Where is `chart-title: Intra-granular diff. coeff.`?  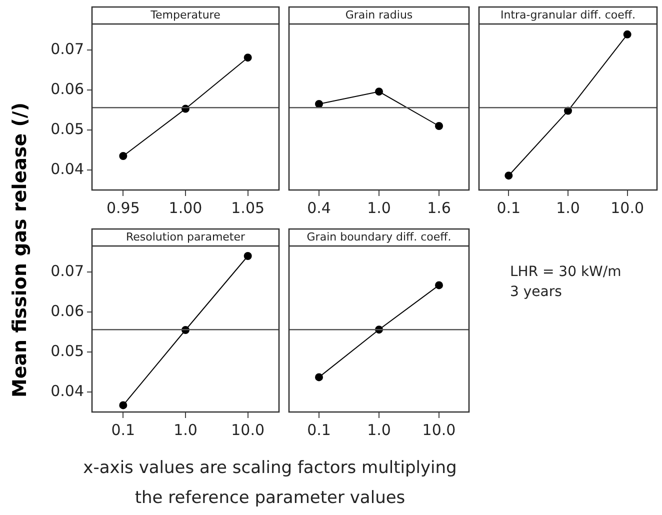
chart-title: Intra-granular diff. coeff. is located at coordinates (568, 15).